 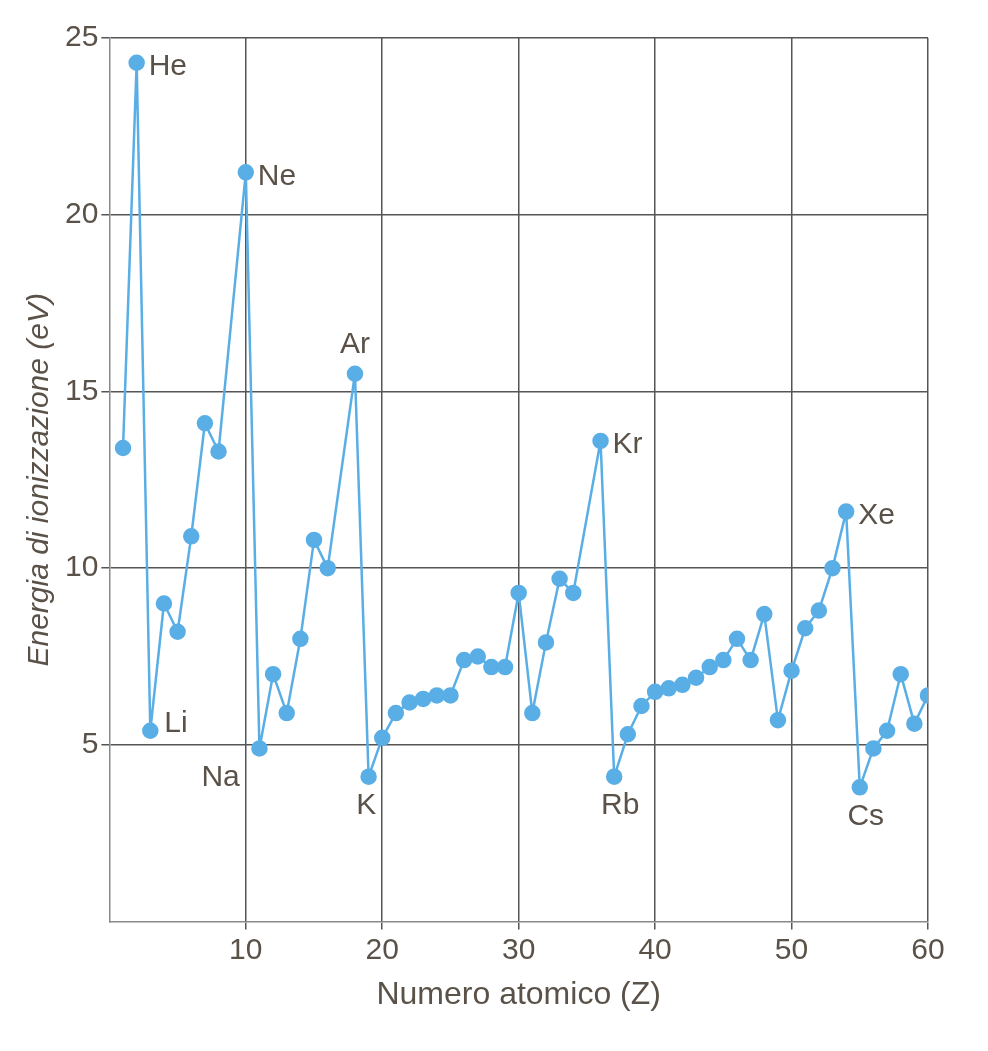 What do you see at coordinates (81, 212) in the screenshot?
I see `y-tick-label: 20` at bounding box center [81, 212].